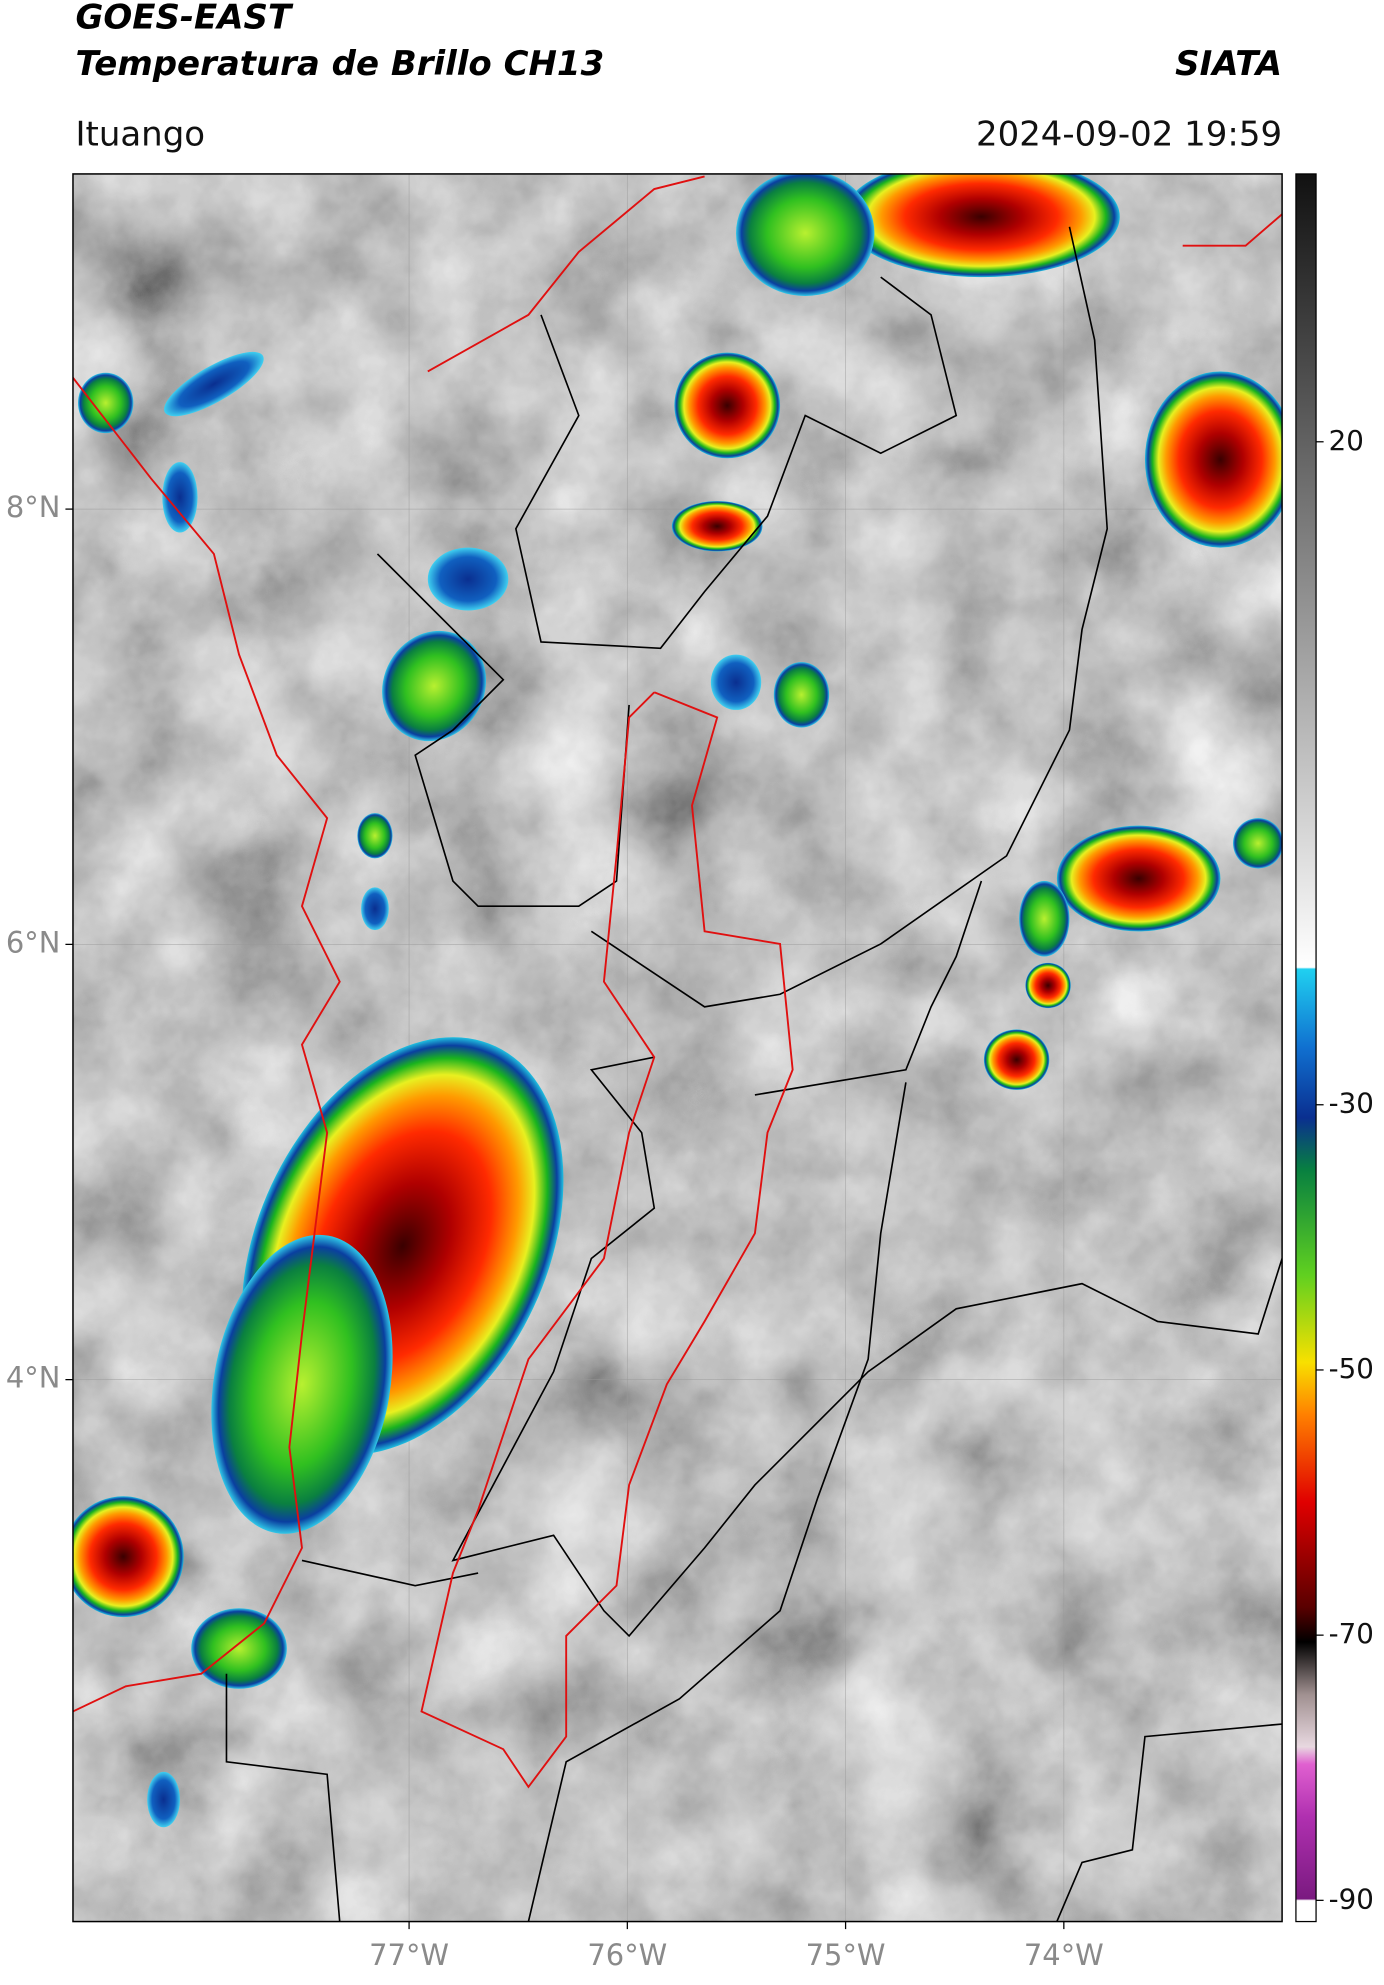 The image size is (1384, 1985). Describe the element at coordinates (1351, 1898) in the screenshot. I see `colorbar-tick-label: -90` at that location.